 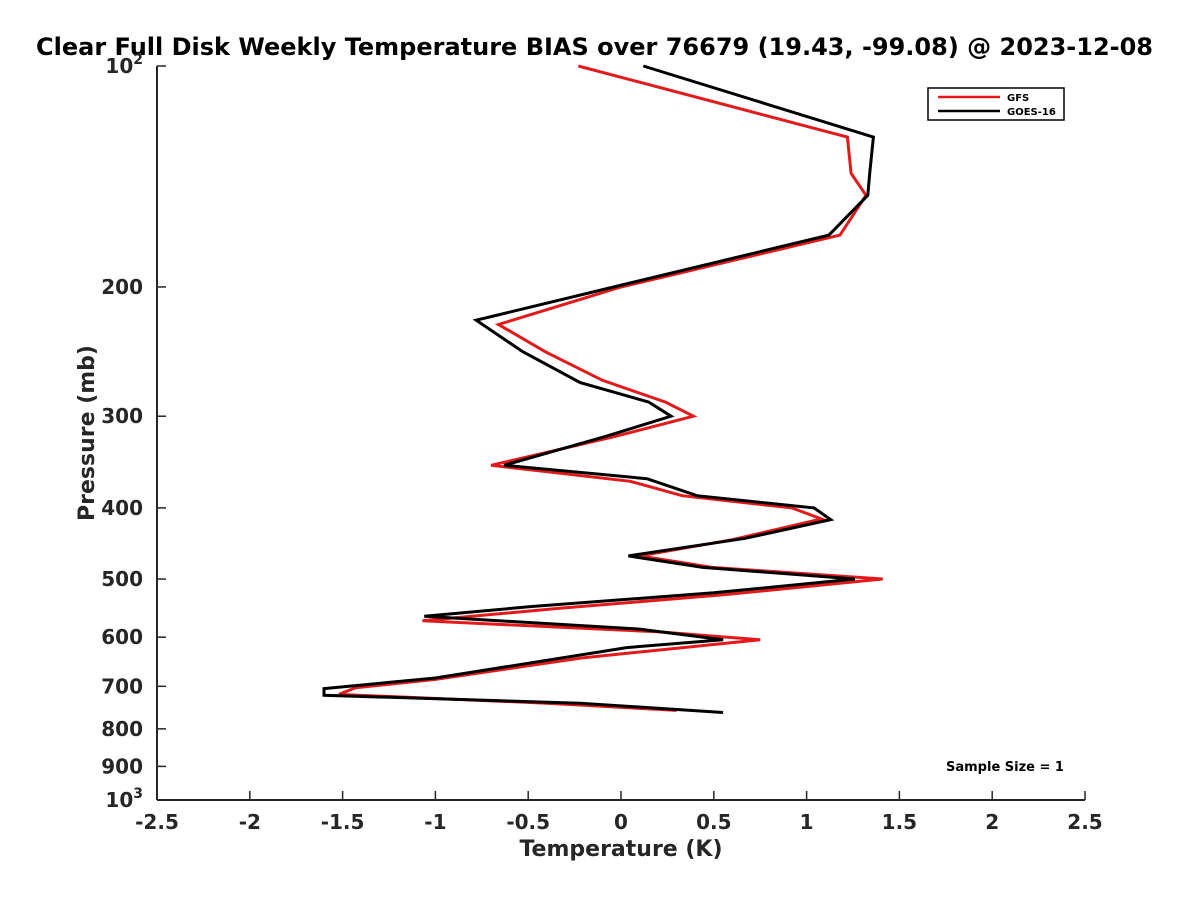 What do you see at coordinates (435, 822) in the screenshot?
I see `x-tick-label: -1` at bounding box center [435, 822].